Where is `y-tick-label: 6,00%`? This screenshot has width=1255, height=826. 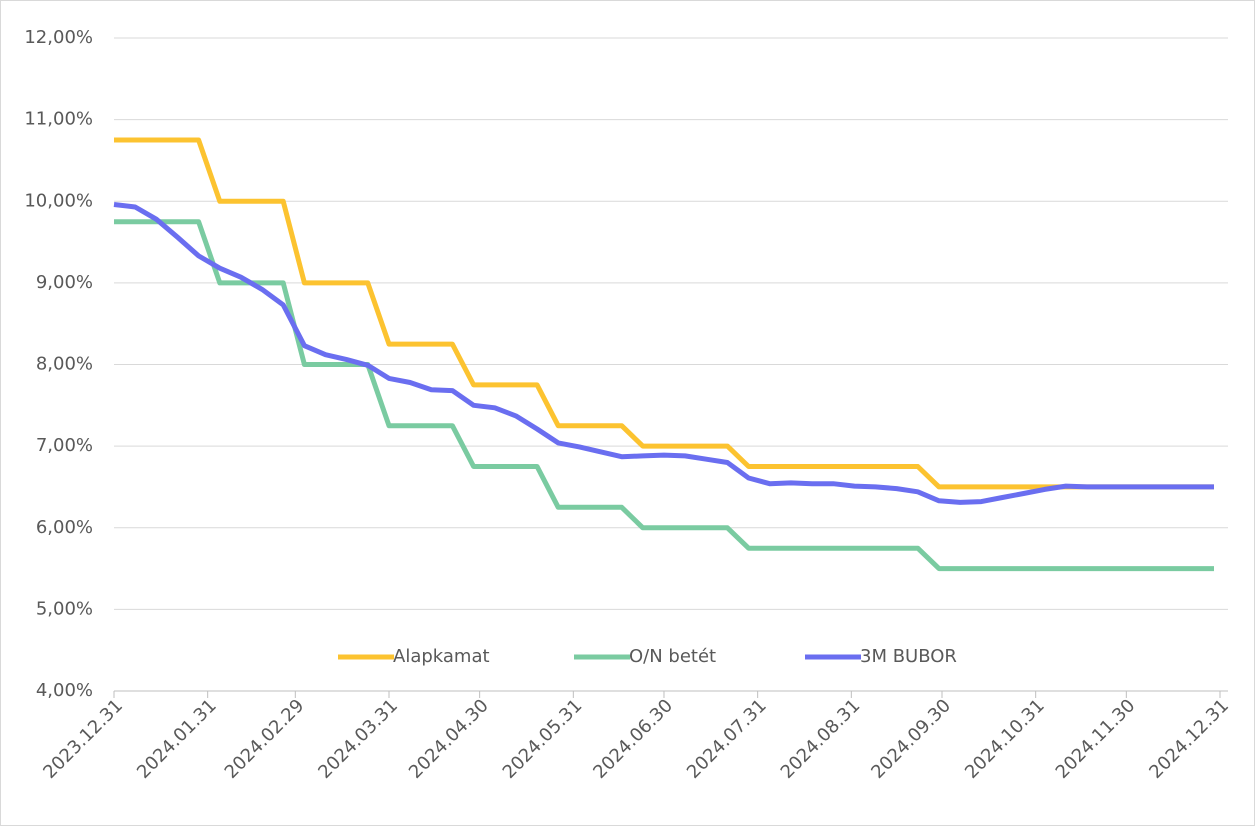 y-tick-label: 6,00% is located at coordinates (64, 527).